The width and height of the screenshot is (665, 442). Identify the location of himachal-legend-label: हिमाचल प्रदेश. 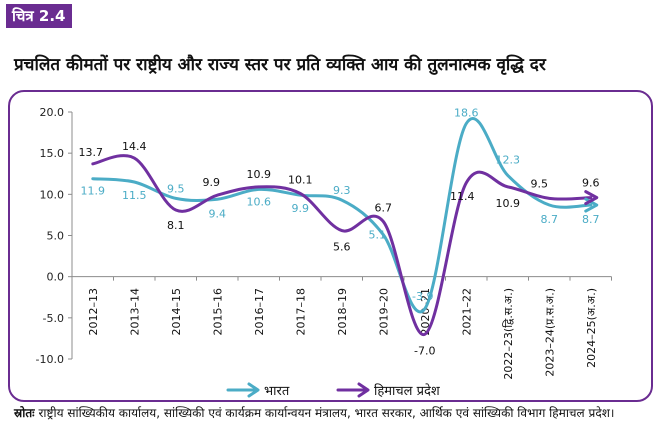
(407, 391).